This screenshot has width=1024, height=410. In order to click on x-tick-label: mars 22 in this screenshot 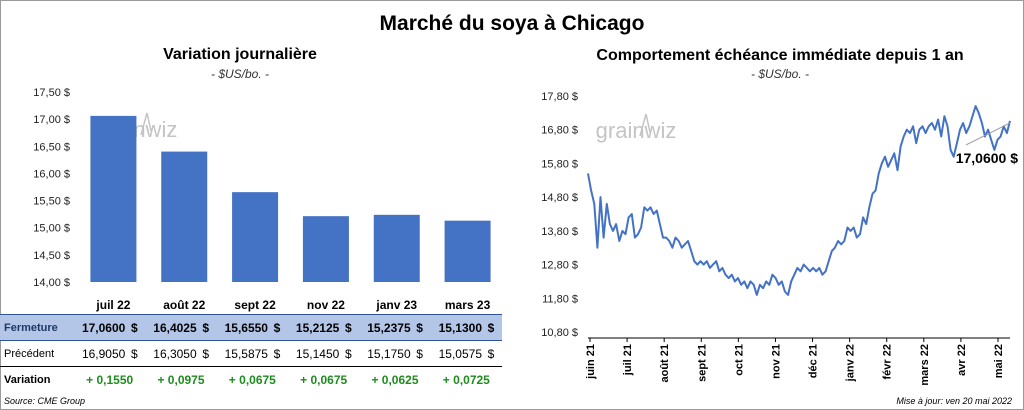, I will do `click(925, 365)`.